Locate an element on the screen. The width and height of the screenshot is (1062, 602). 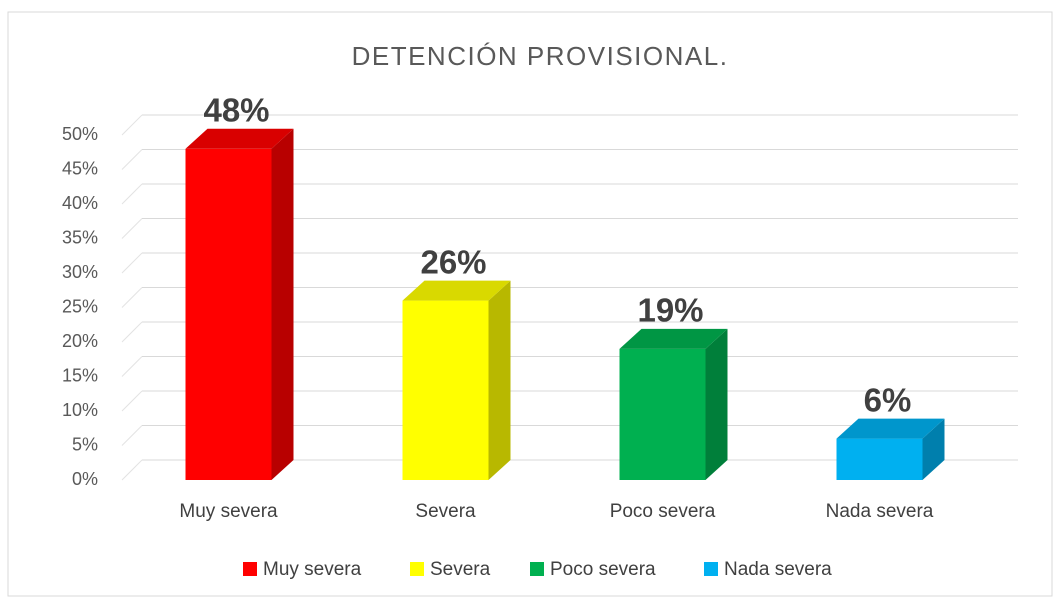
y-tick-label: 30% is located at coordinates (80, 272).